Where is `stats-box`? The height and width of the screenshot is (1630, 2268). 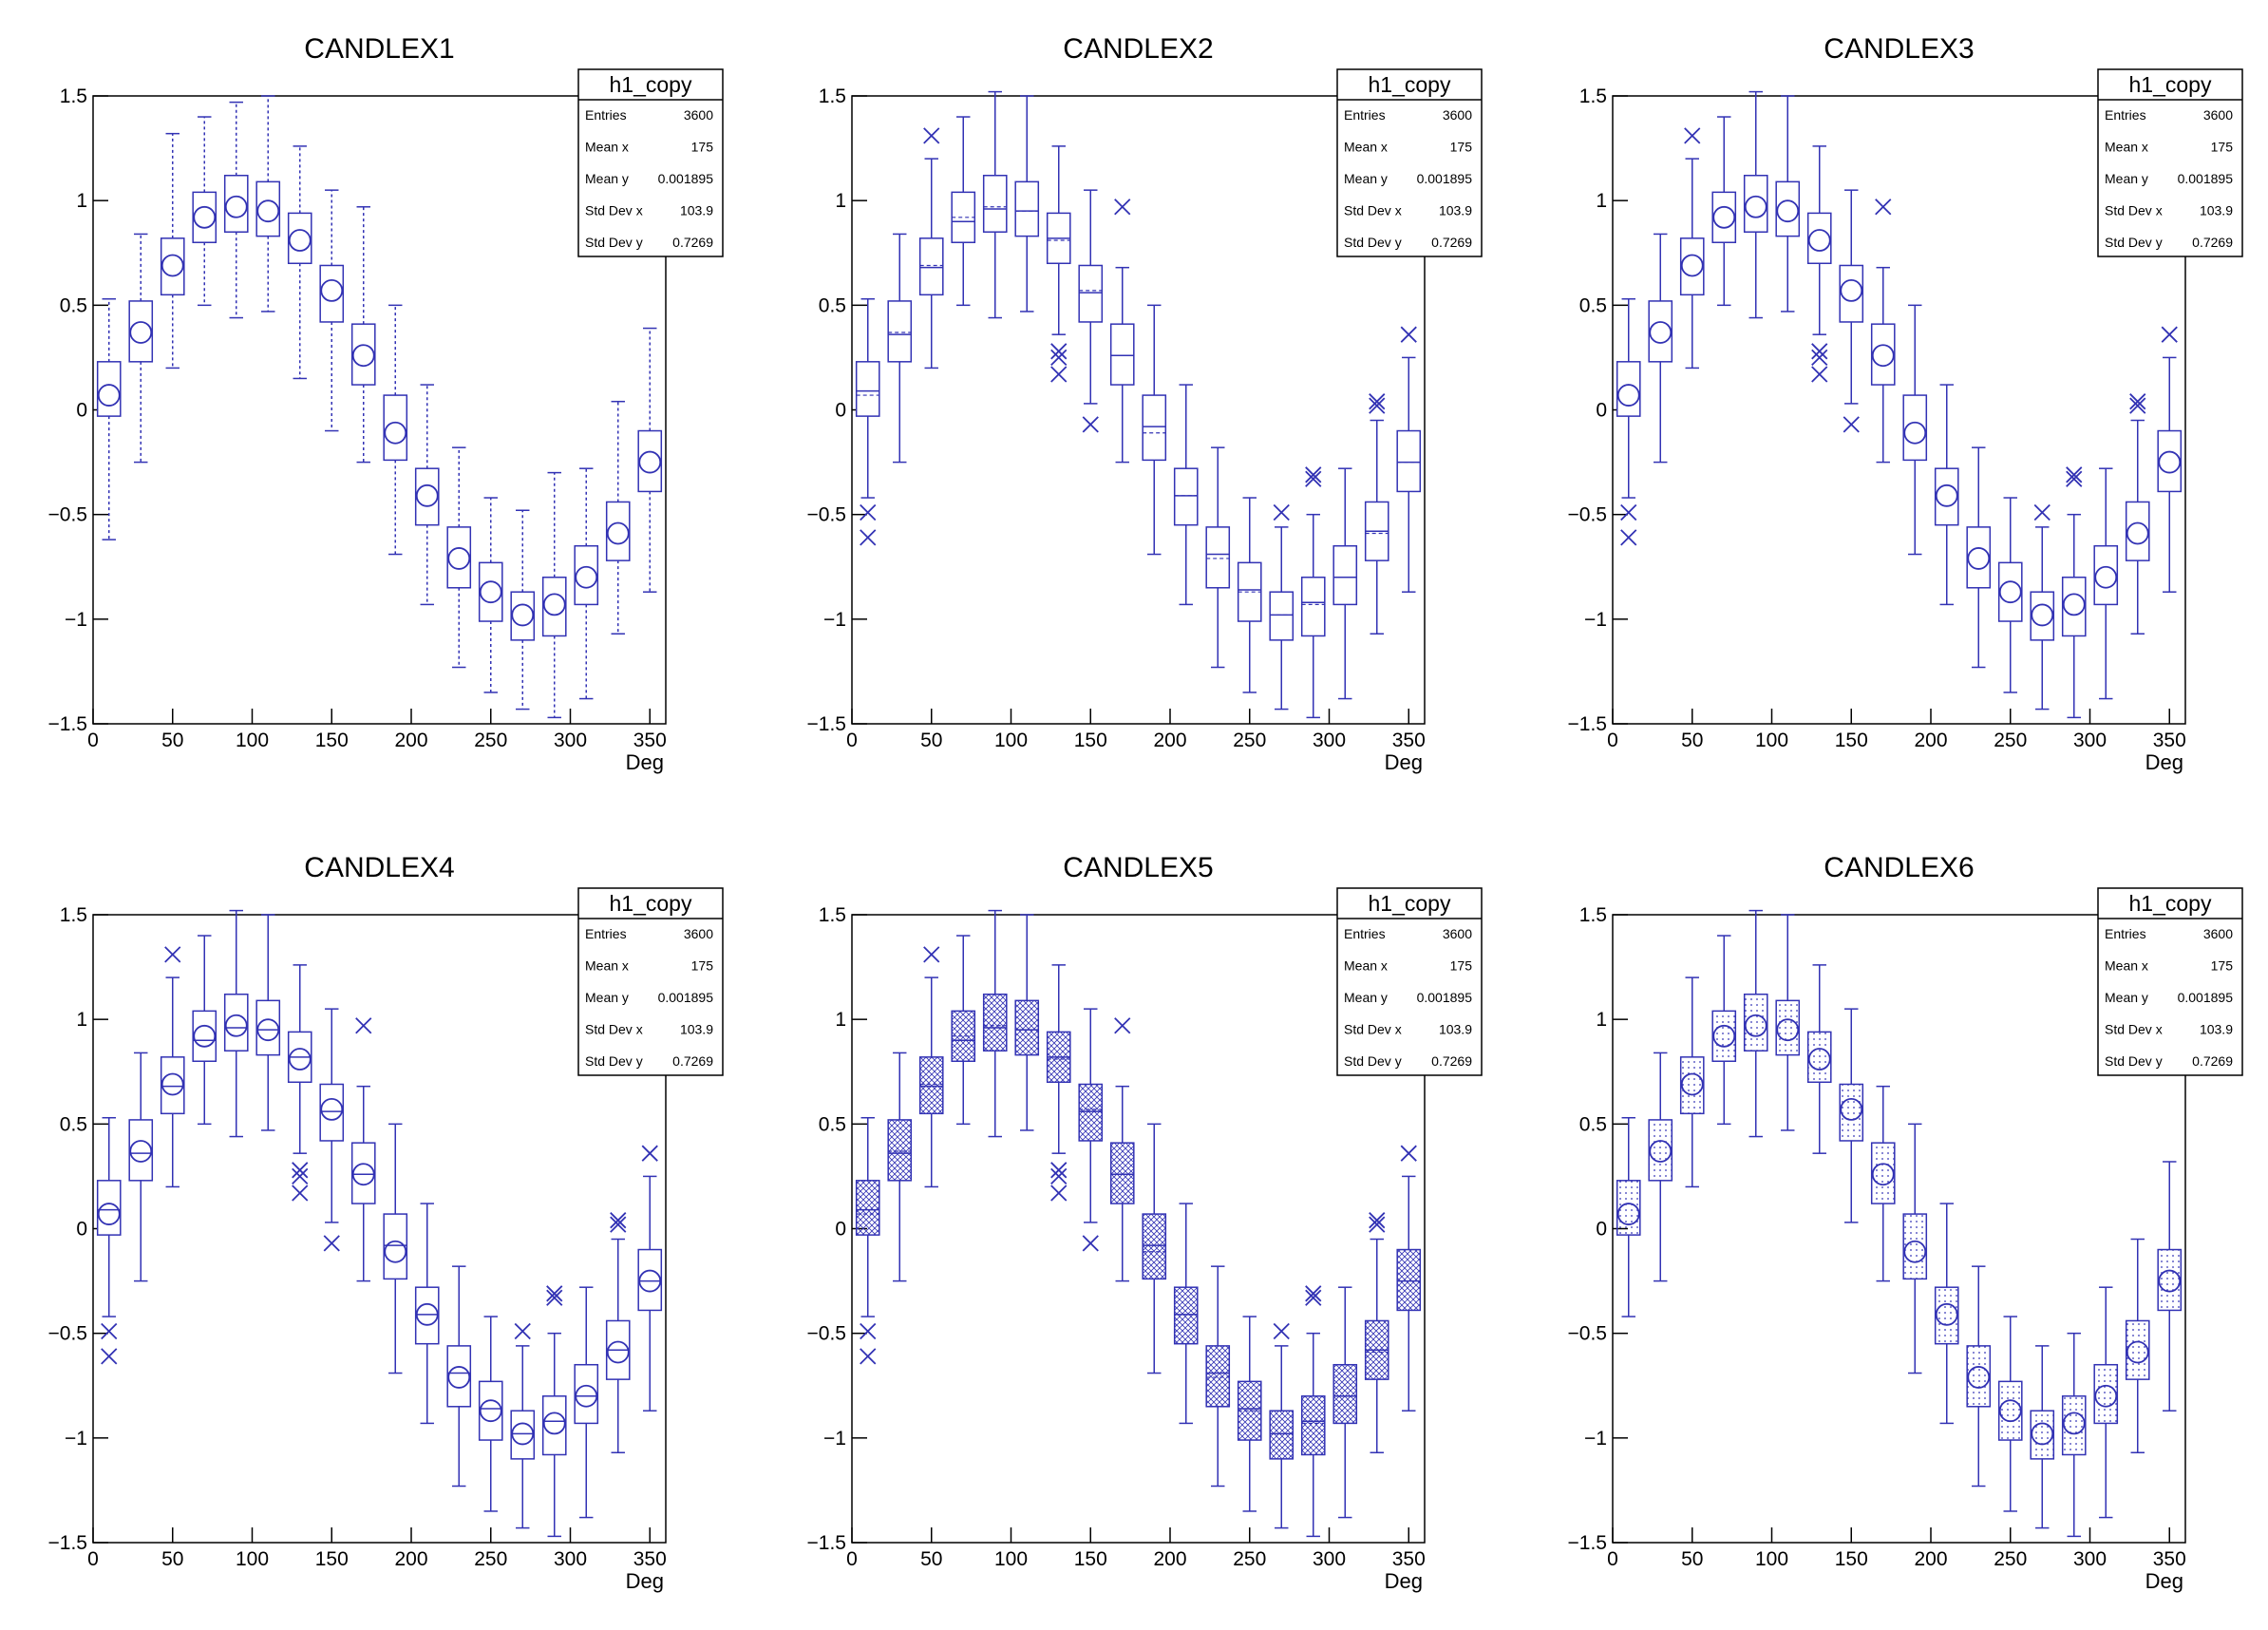 stats-box is located at coordinates (2170, 162).